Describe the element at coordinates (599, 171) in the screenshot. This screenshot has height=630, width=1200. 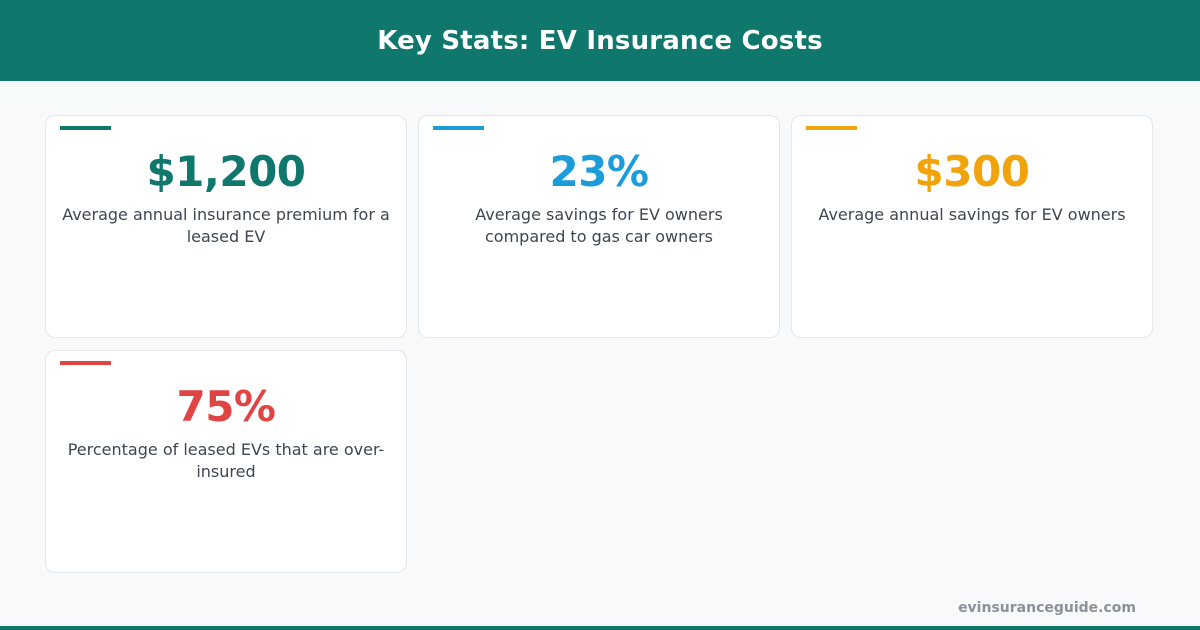
I see `stat-value: 23%` at that location.